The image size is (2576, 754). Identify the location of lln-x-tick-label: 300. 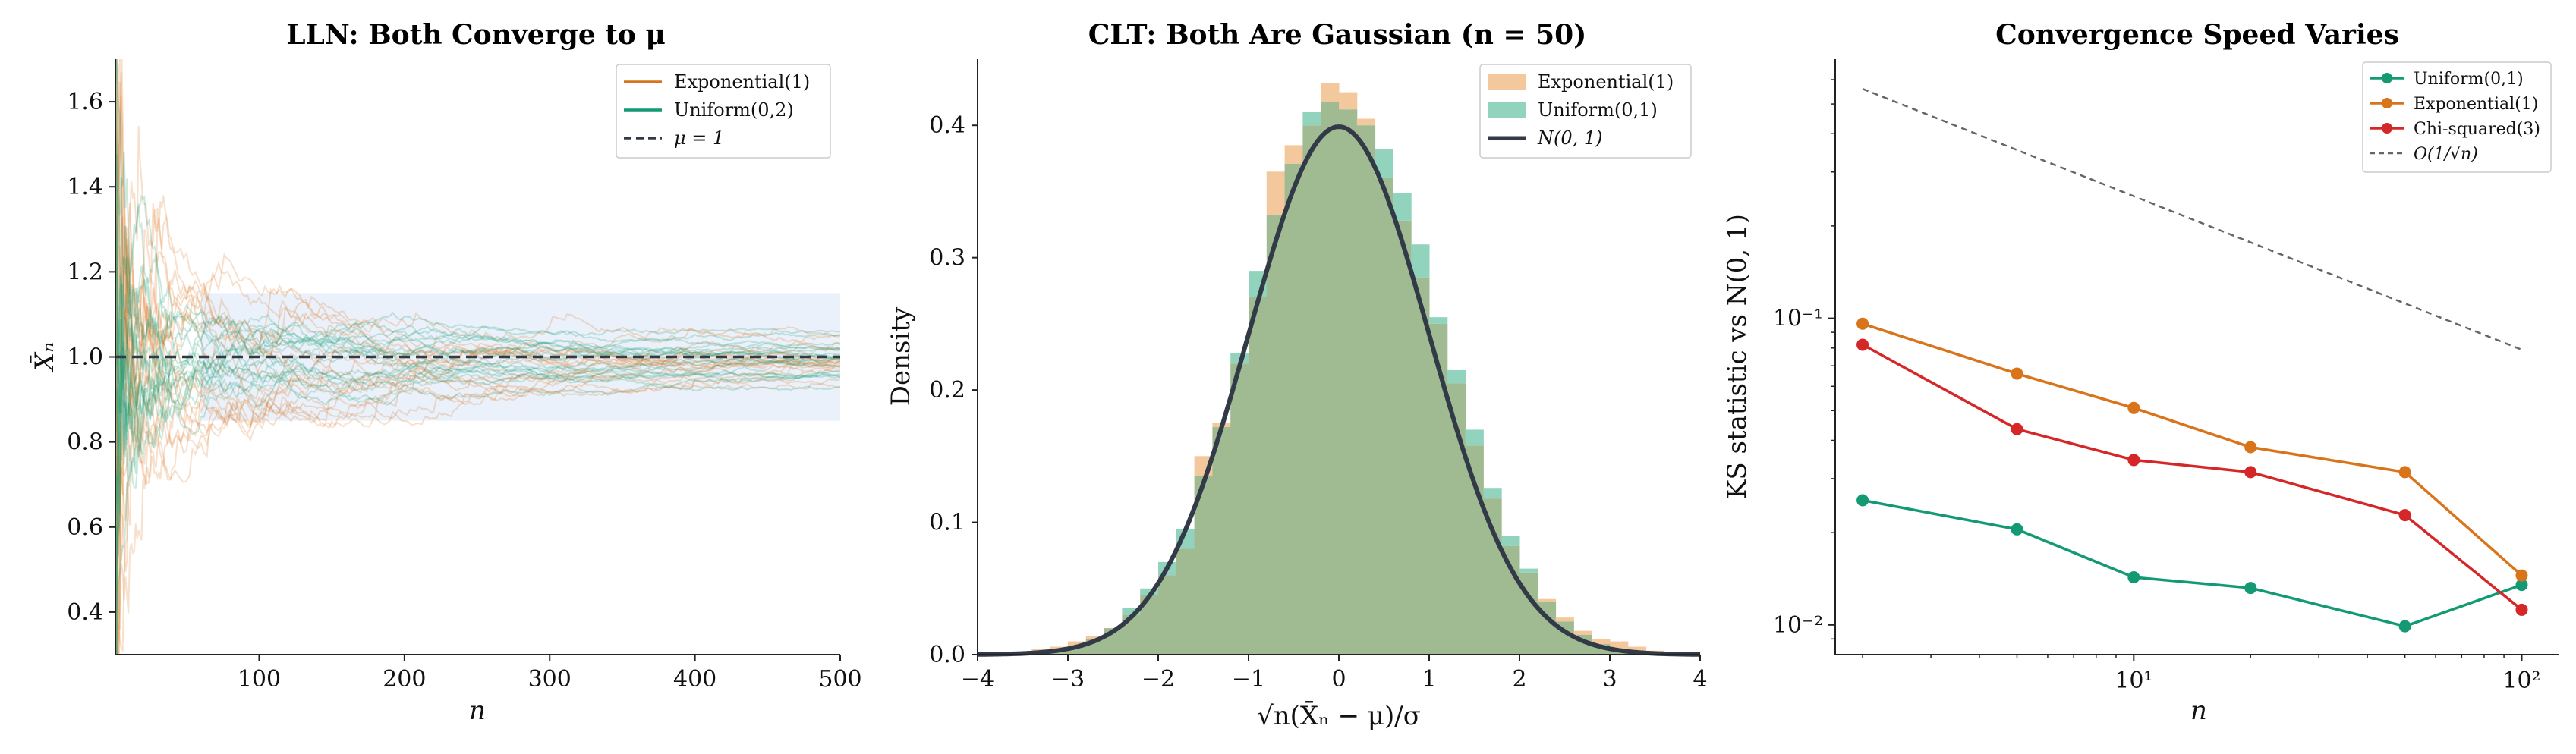
(550, 679).